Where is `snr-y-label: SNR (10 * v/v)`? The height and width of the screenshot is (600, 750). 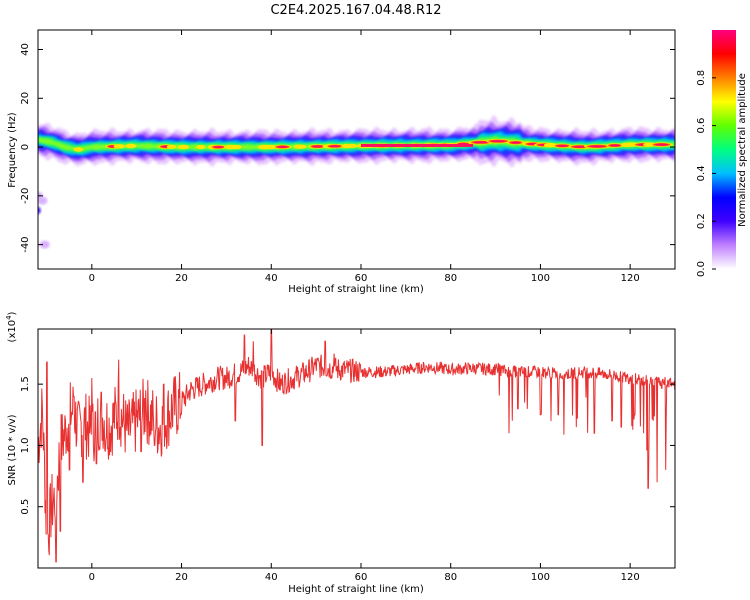 snr-y-label: SNR (10 * v/v) is located at coordinates (12, 449).